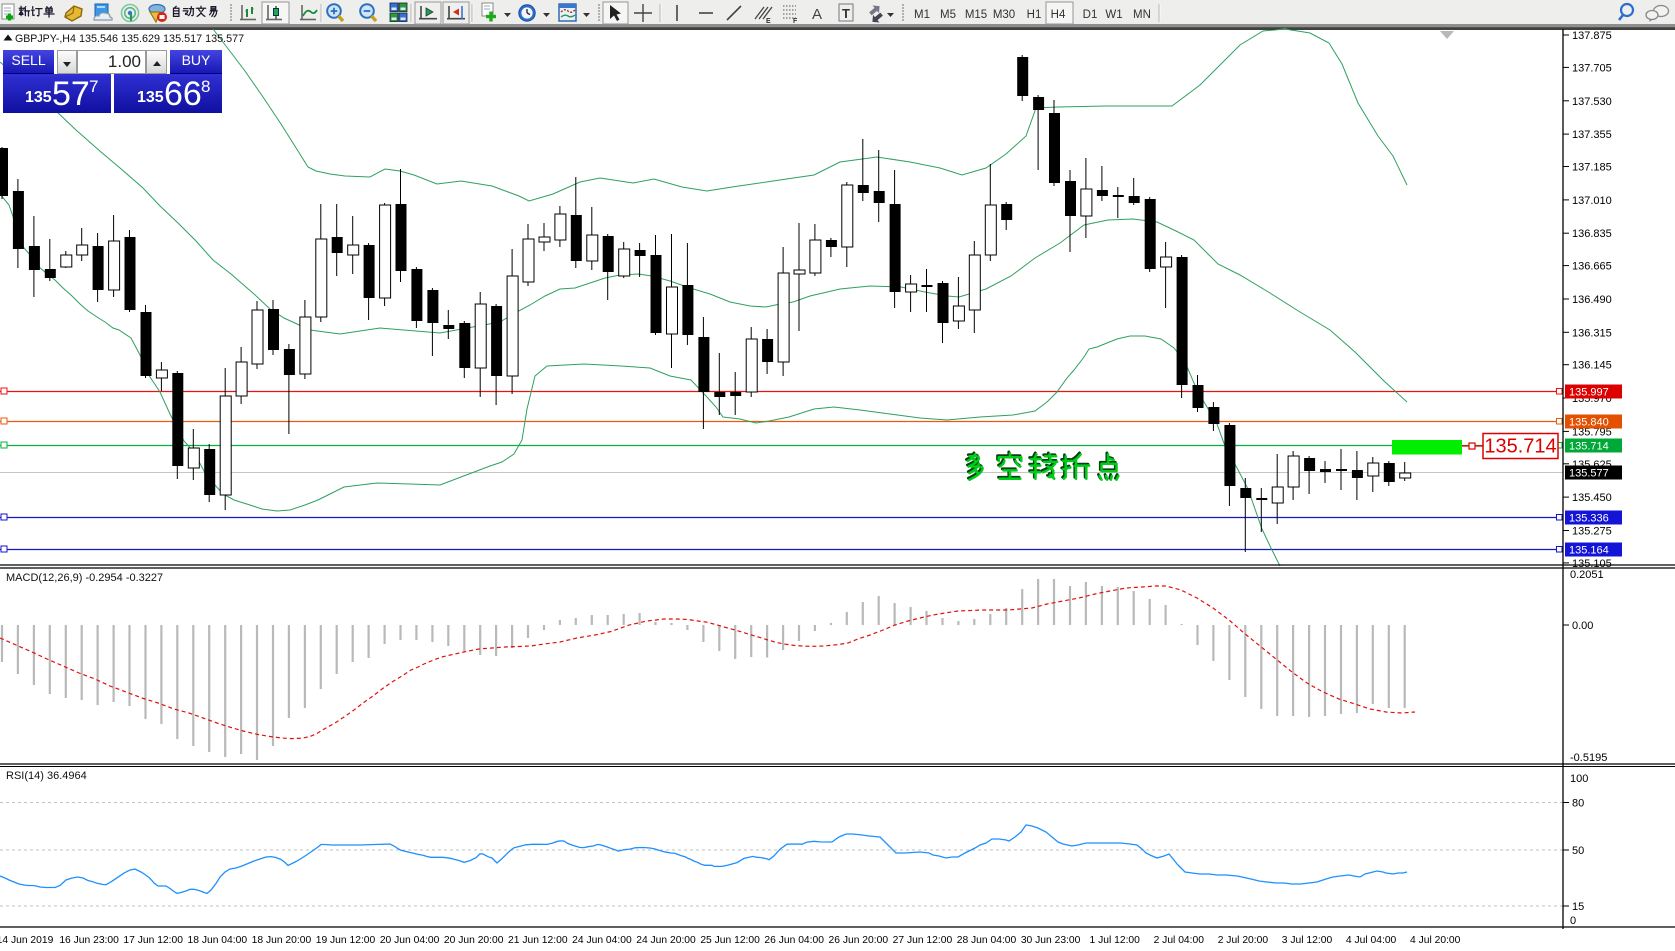  I want to click on svg-text: D1, so click(1090, 15).